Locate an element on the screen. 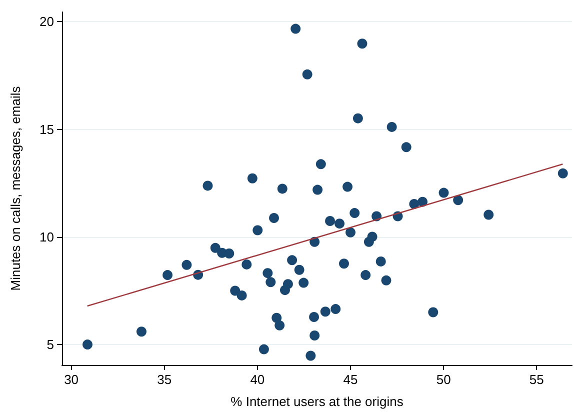 Image resolution: width=574 pixels, height=413 pixels. x-axis-title: % Internet users at the origins is located at coordinates (317, 401).